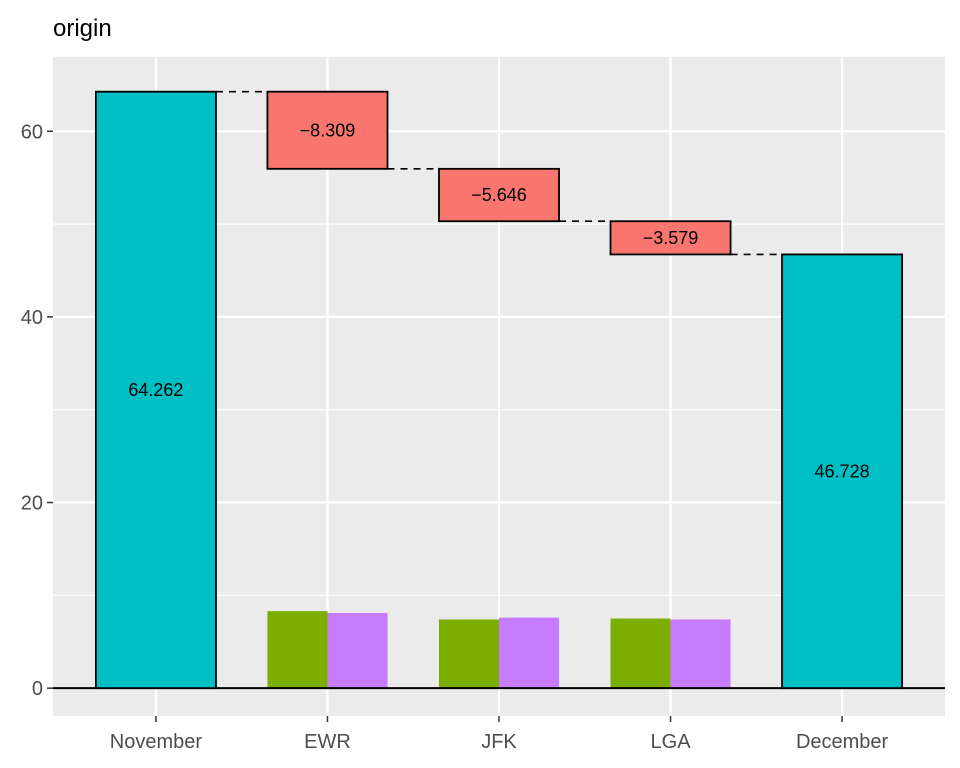 The width and height of the screenshot is (960, 768). What do you see at coordinates (842, 742) in the screenshot?
I see `x-tick-label: December` at bounding box center [842, 742].